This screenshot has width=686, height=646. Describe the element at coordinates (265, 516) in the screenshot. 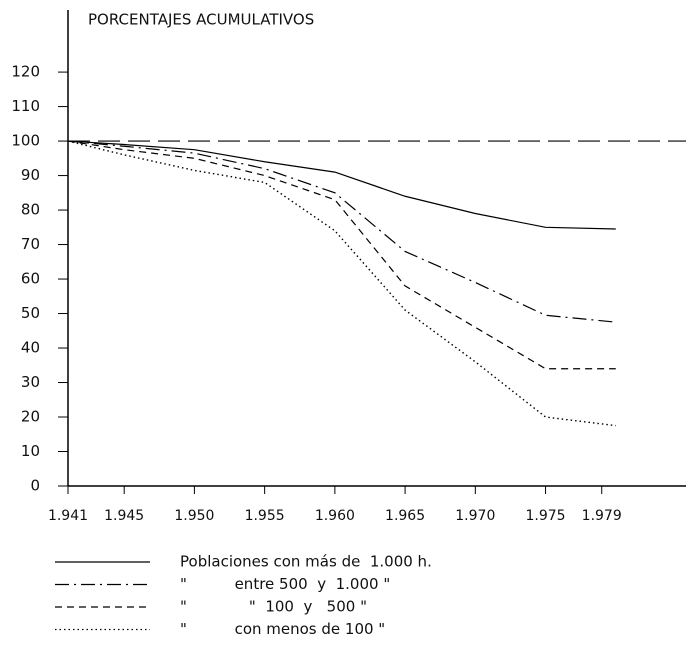

I see `x-tick-label: 1.955` at that location.